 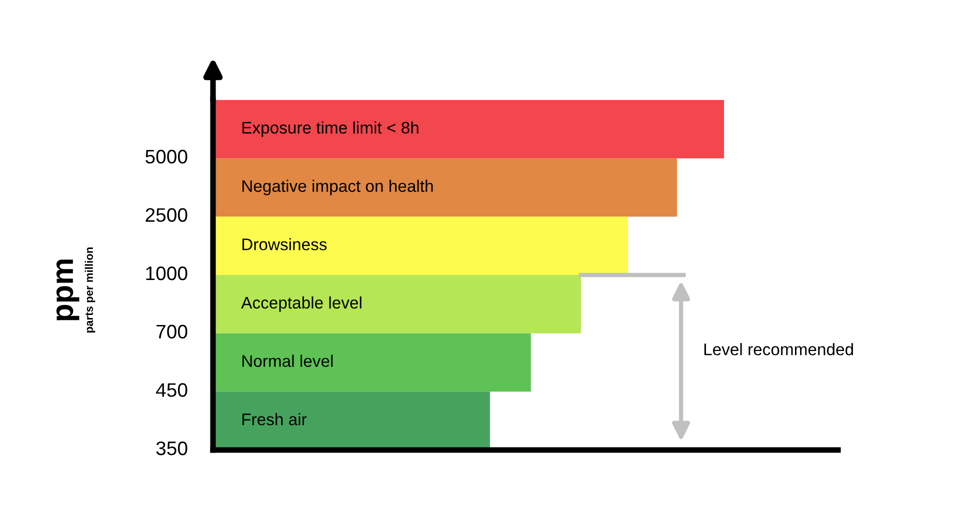 What do you see at coordinates (172, 448) in the screenshot?
I see `text: 350` at bounding box center [172, 448].